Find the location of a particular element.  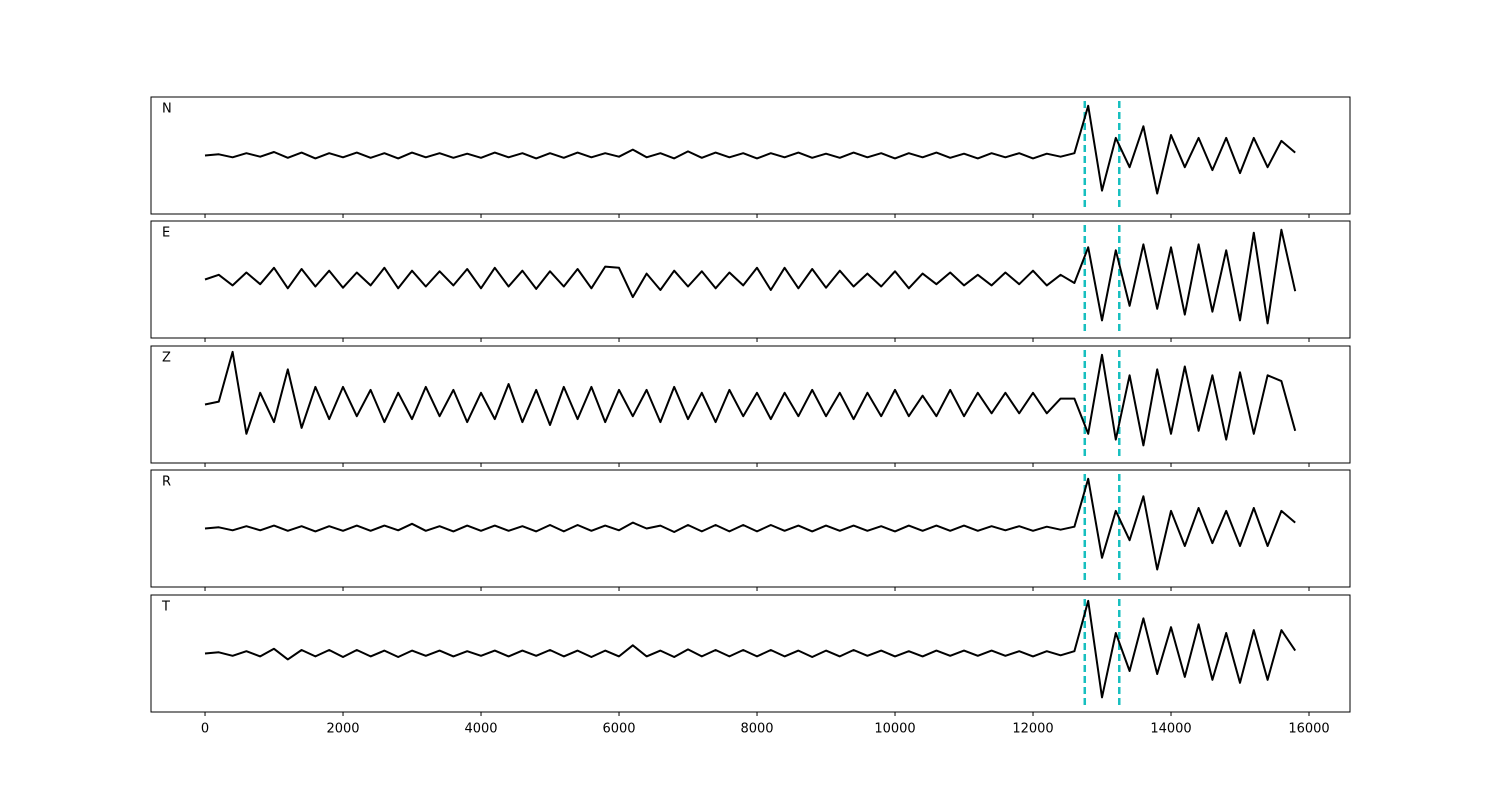

panel-label: E is located at coordinates (166, 233).